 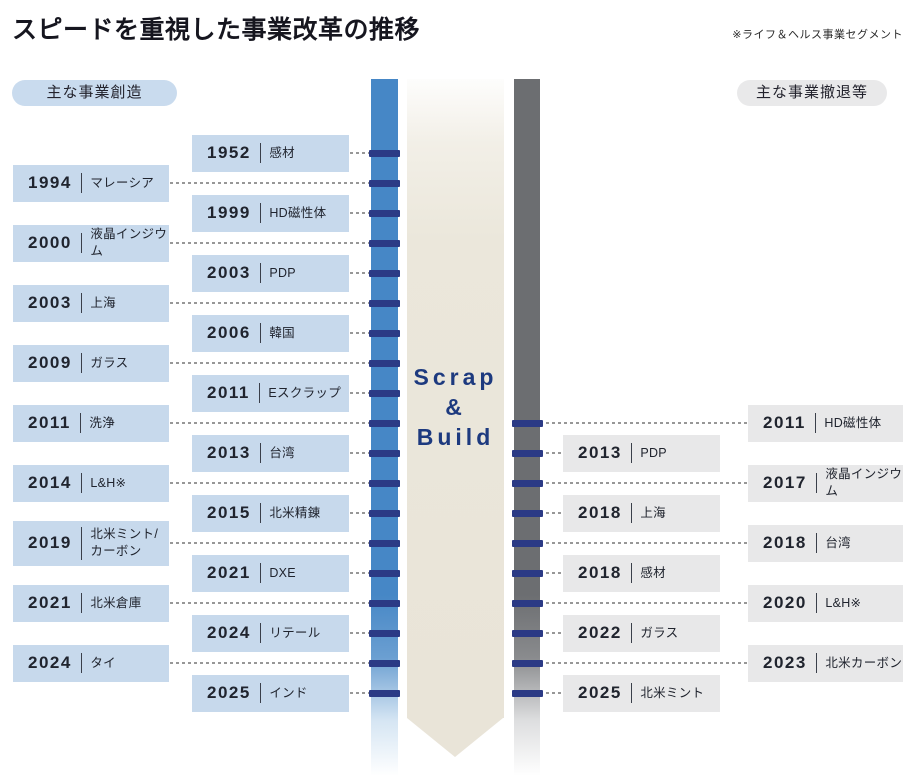 I want to click on event-box-right: 2013 PDP, so click(x=641, y=453).